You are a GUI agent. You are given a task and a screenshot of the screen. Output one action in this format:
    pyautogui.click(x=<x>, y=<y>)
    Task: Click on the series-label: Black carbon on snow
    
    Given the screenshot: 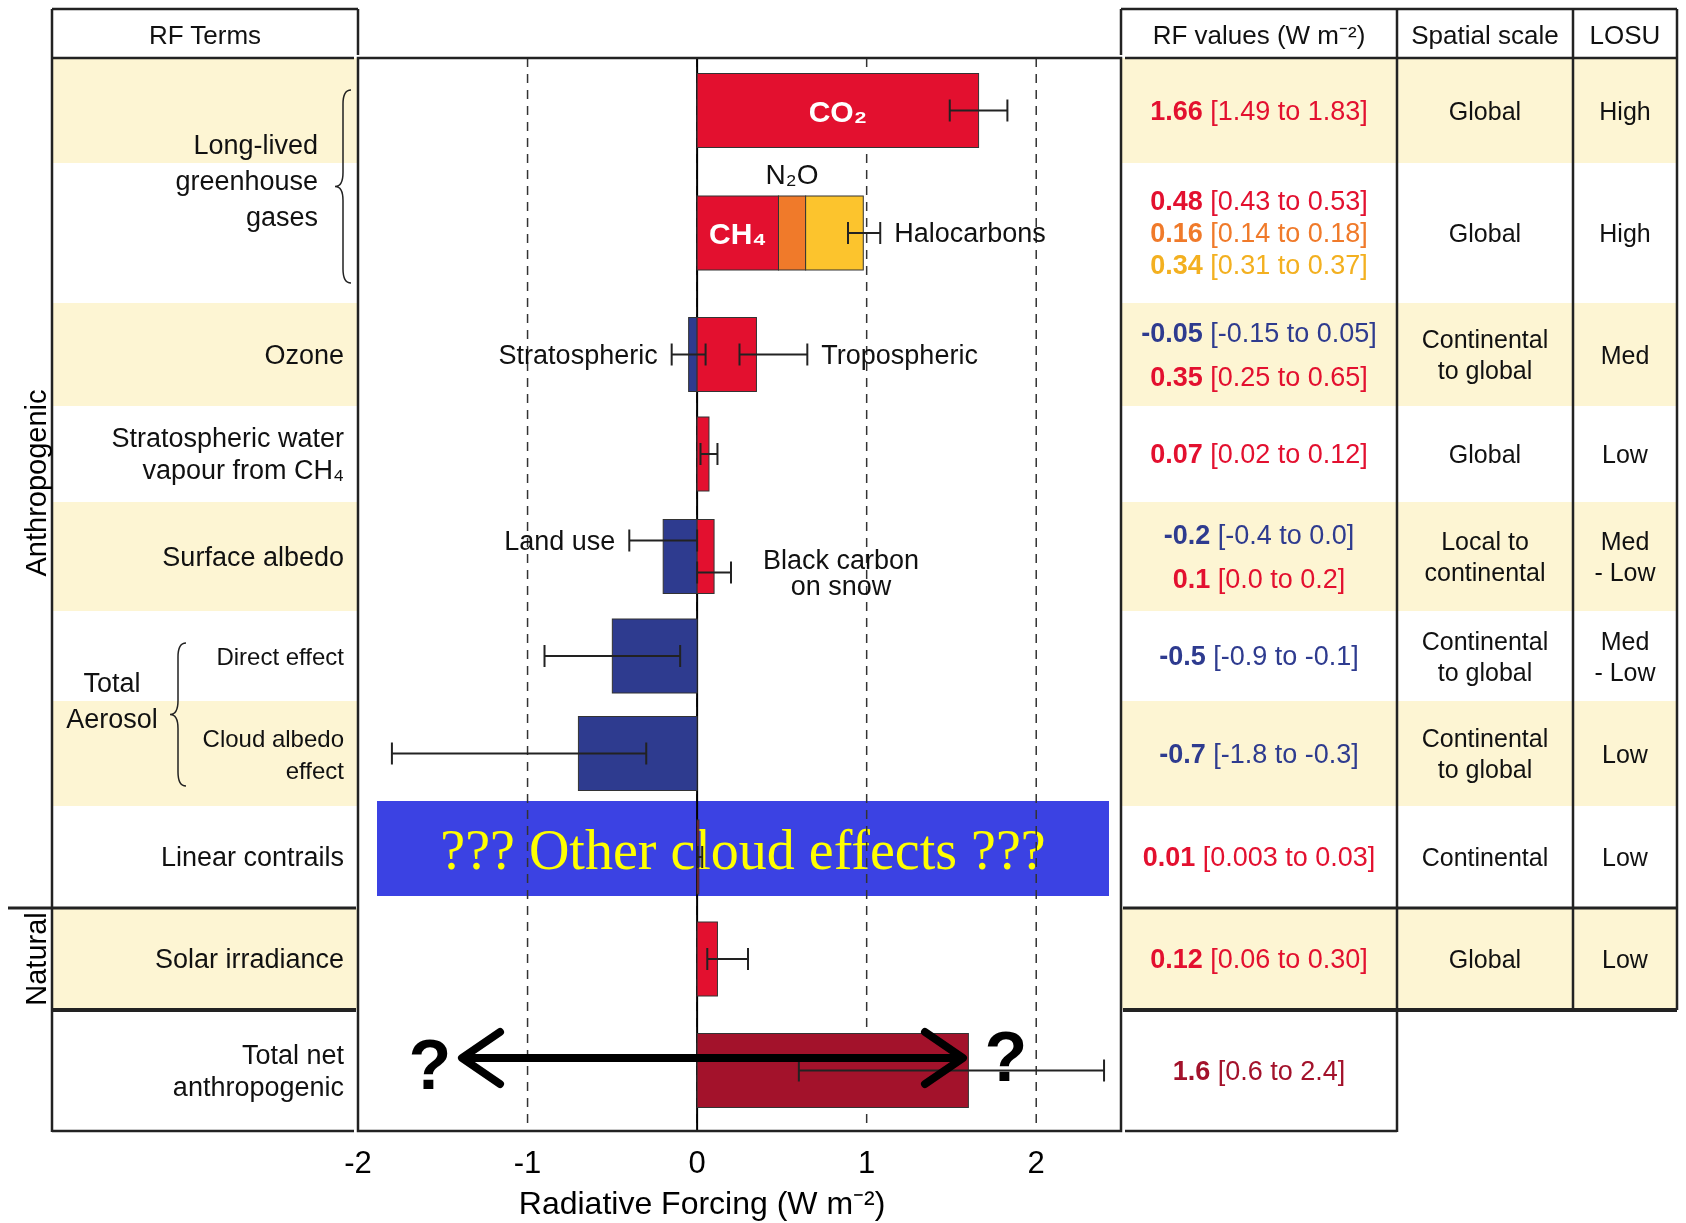 What is the action you would take?
    pyautogui.click(x=841, y=572)
    